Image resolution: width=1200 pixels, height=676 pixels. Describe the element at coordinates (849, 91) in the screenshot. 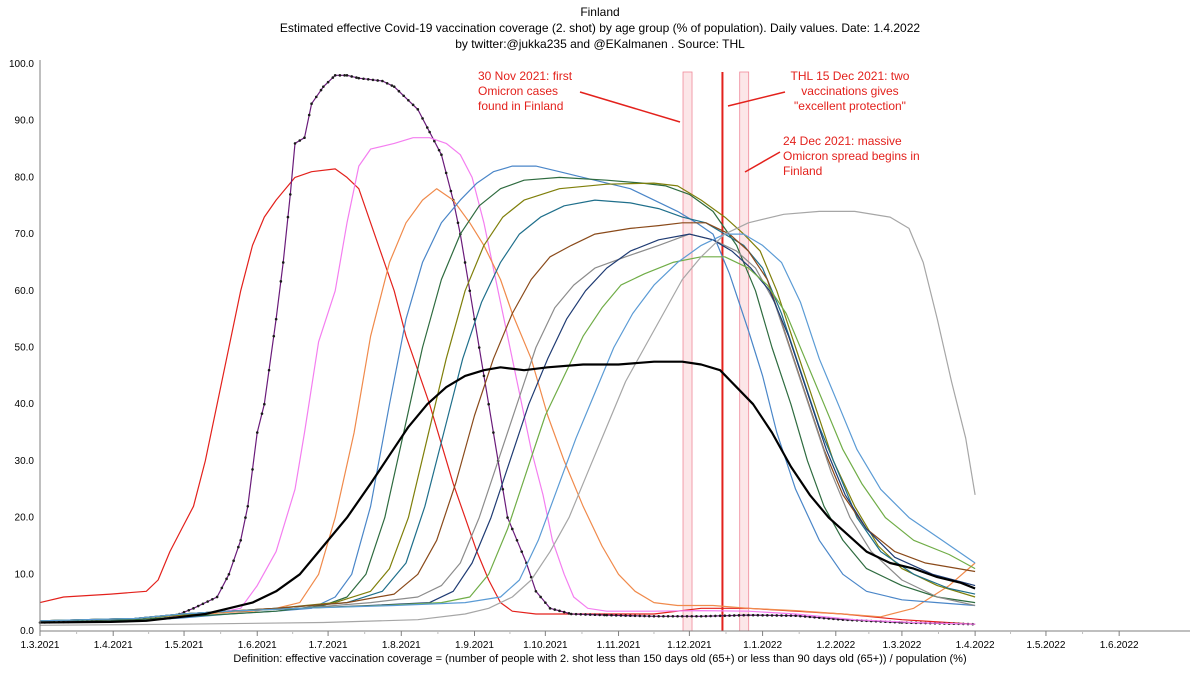

I see `event-label: vaccinations gives` at that location.